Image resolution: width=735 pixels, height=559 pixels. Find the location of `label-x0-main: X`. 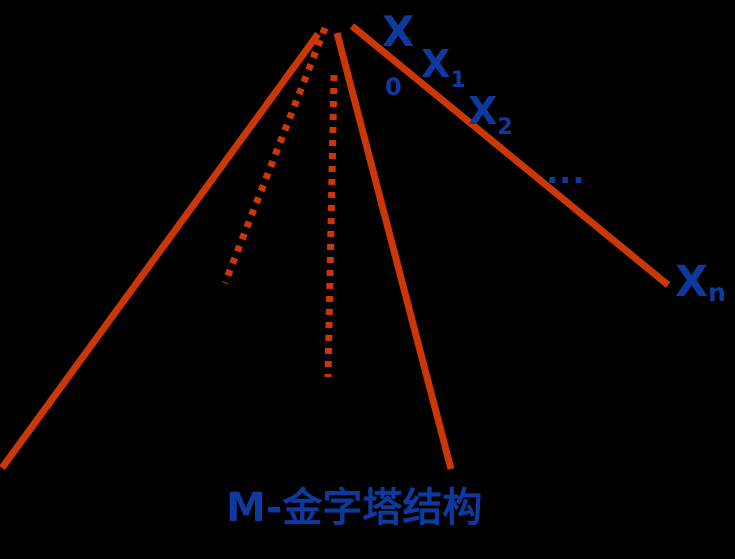

label-x0-main: X is located at coordinates (398, 31).